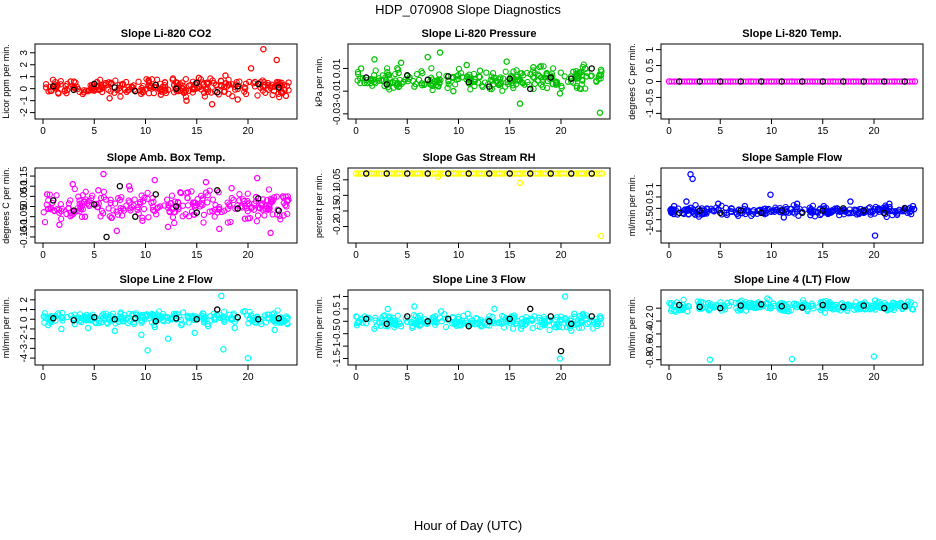  Describe the element at coordinates (24, 53) in the screenshot. I see `y-tick-label: 3` at that location.